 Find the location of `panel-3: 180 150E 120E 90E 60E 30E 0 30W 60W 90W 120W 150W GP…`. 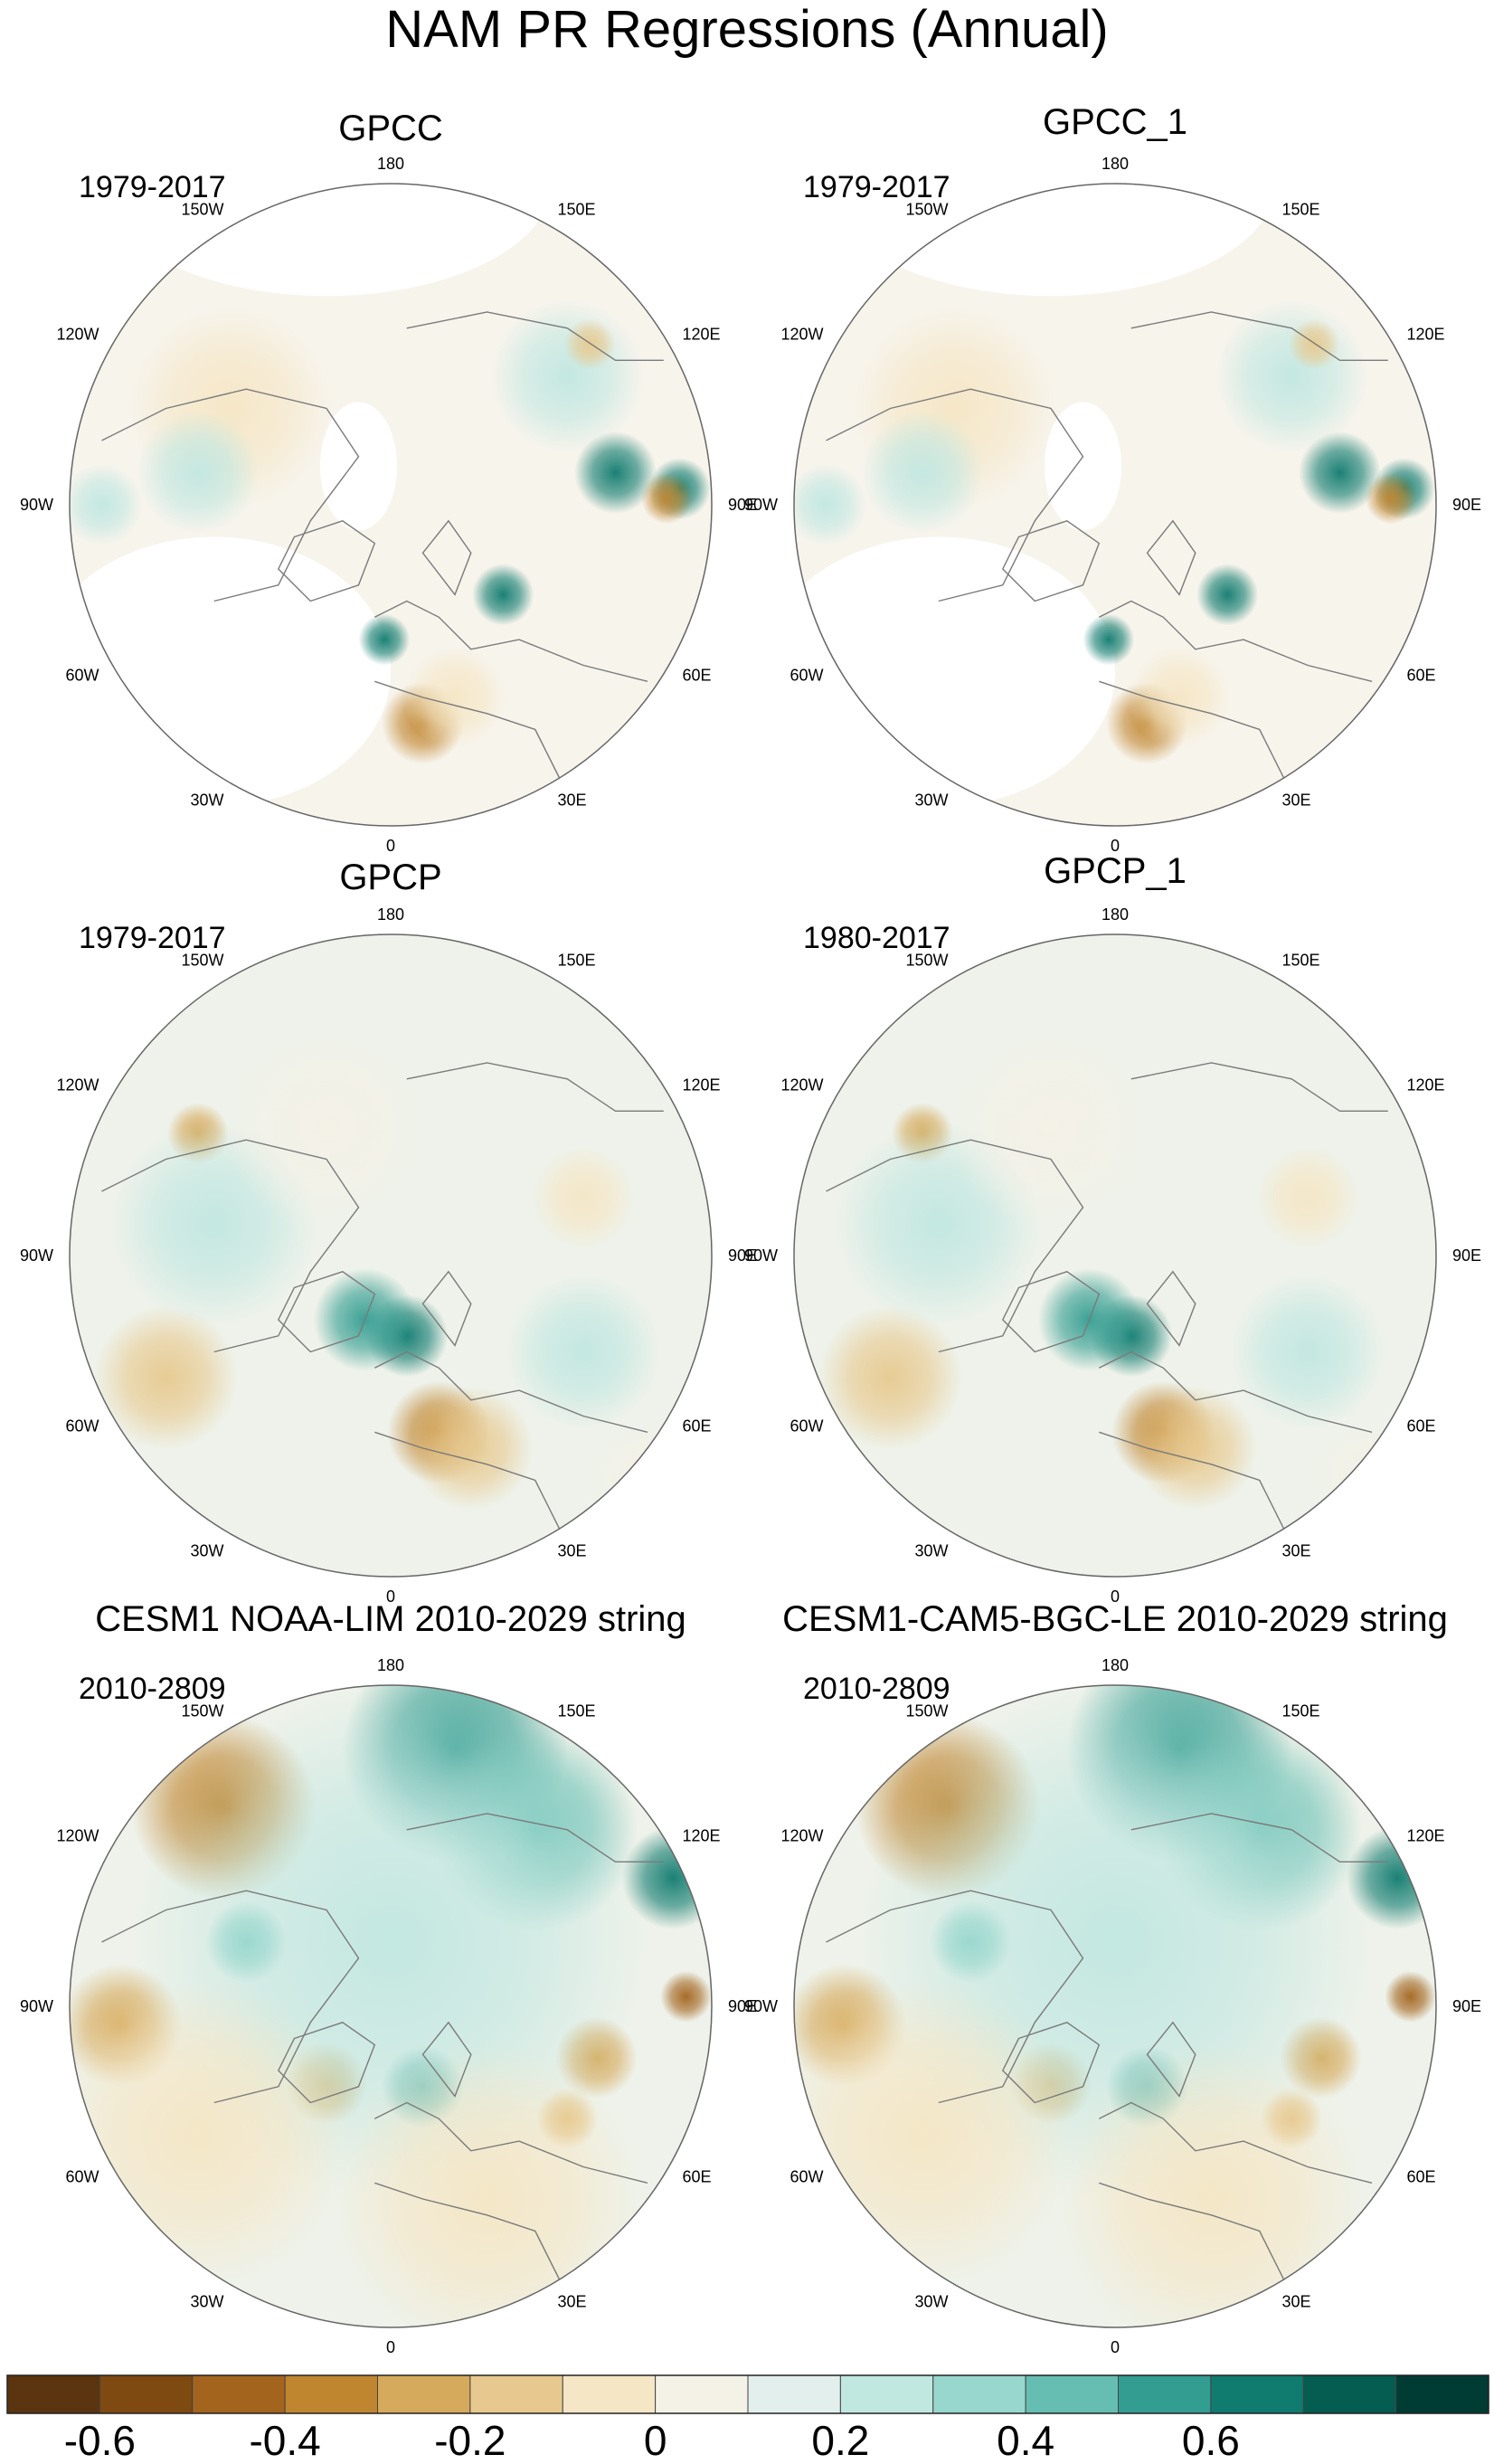

panel-3: 180 150E 120E 90E 60E 30E 0 30W 60W 90W 120W 150W GP… is located at coordinates (388, 1232).